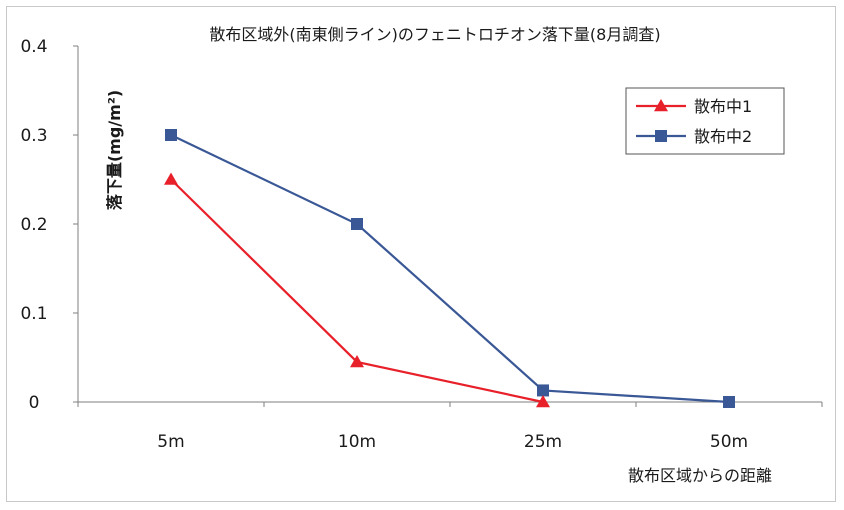  What do you see at coordinates (33, 225) in the screenshot?
I see `y-tick-label: 0.2` at bounding box center [33, 225].